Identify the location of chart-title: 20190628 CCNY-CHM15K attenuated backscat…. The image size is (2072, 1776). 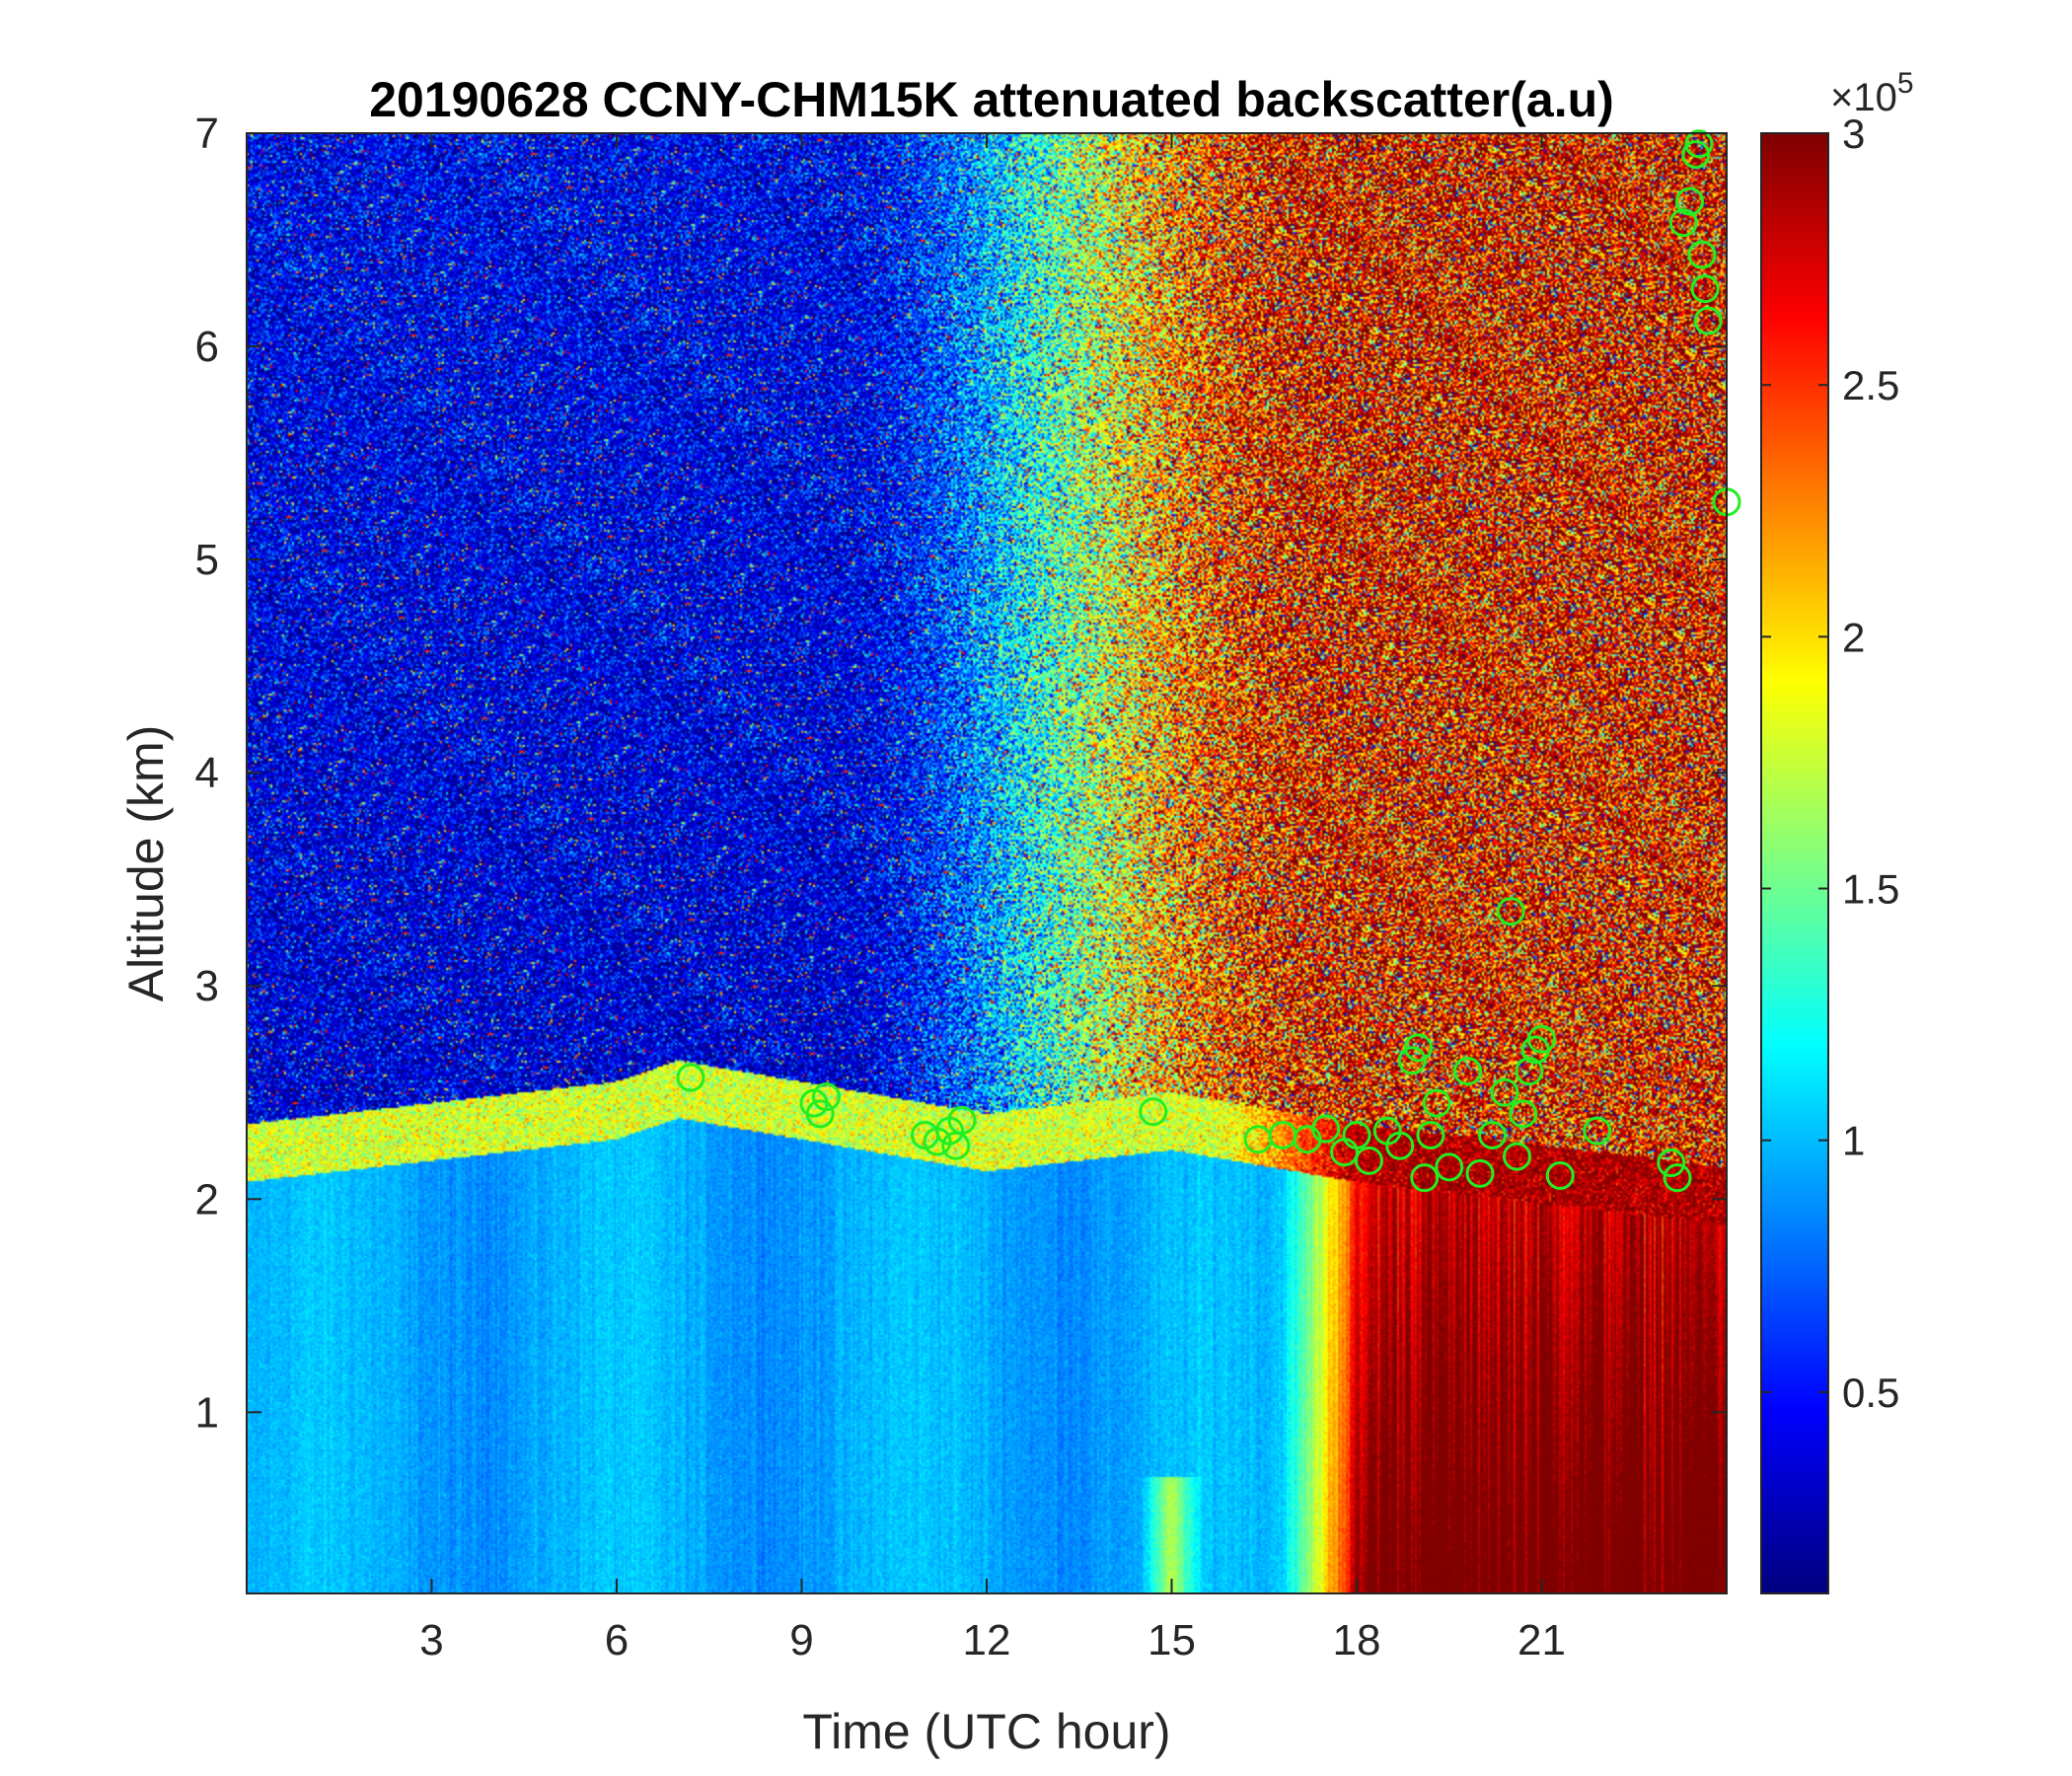
(992, 99).